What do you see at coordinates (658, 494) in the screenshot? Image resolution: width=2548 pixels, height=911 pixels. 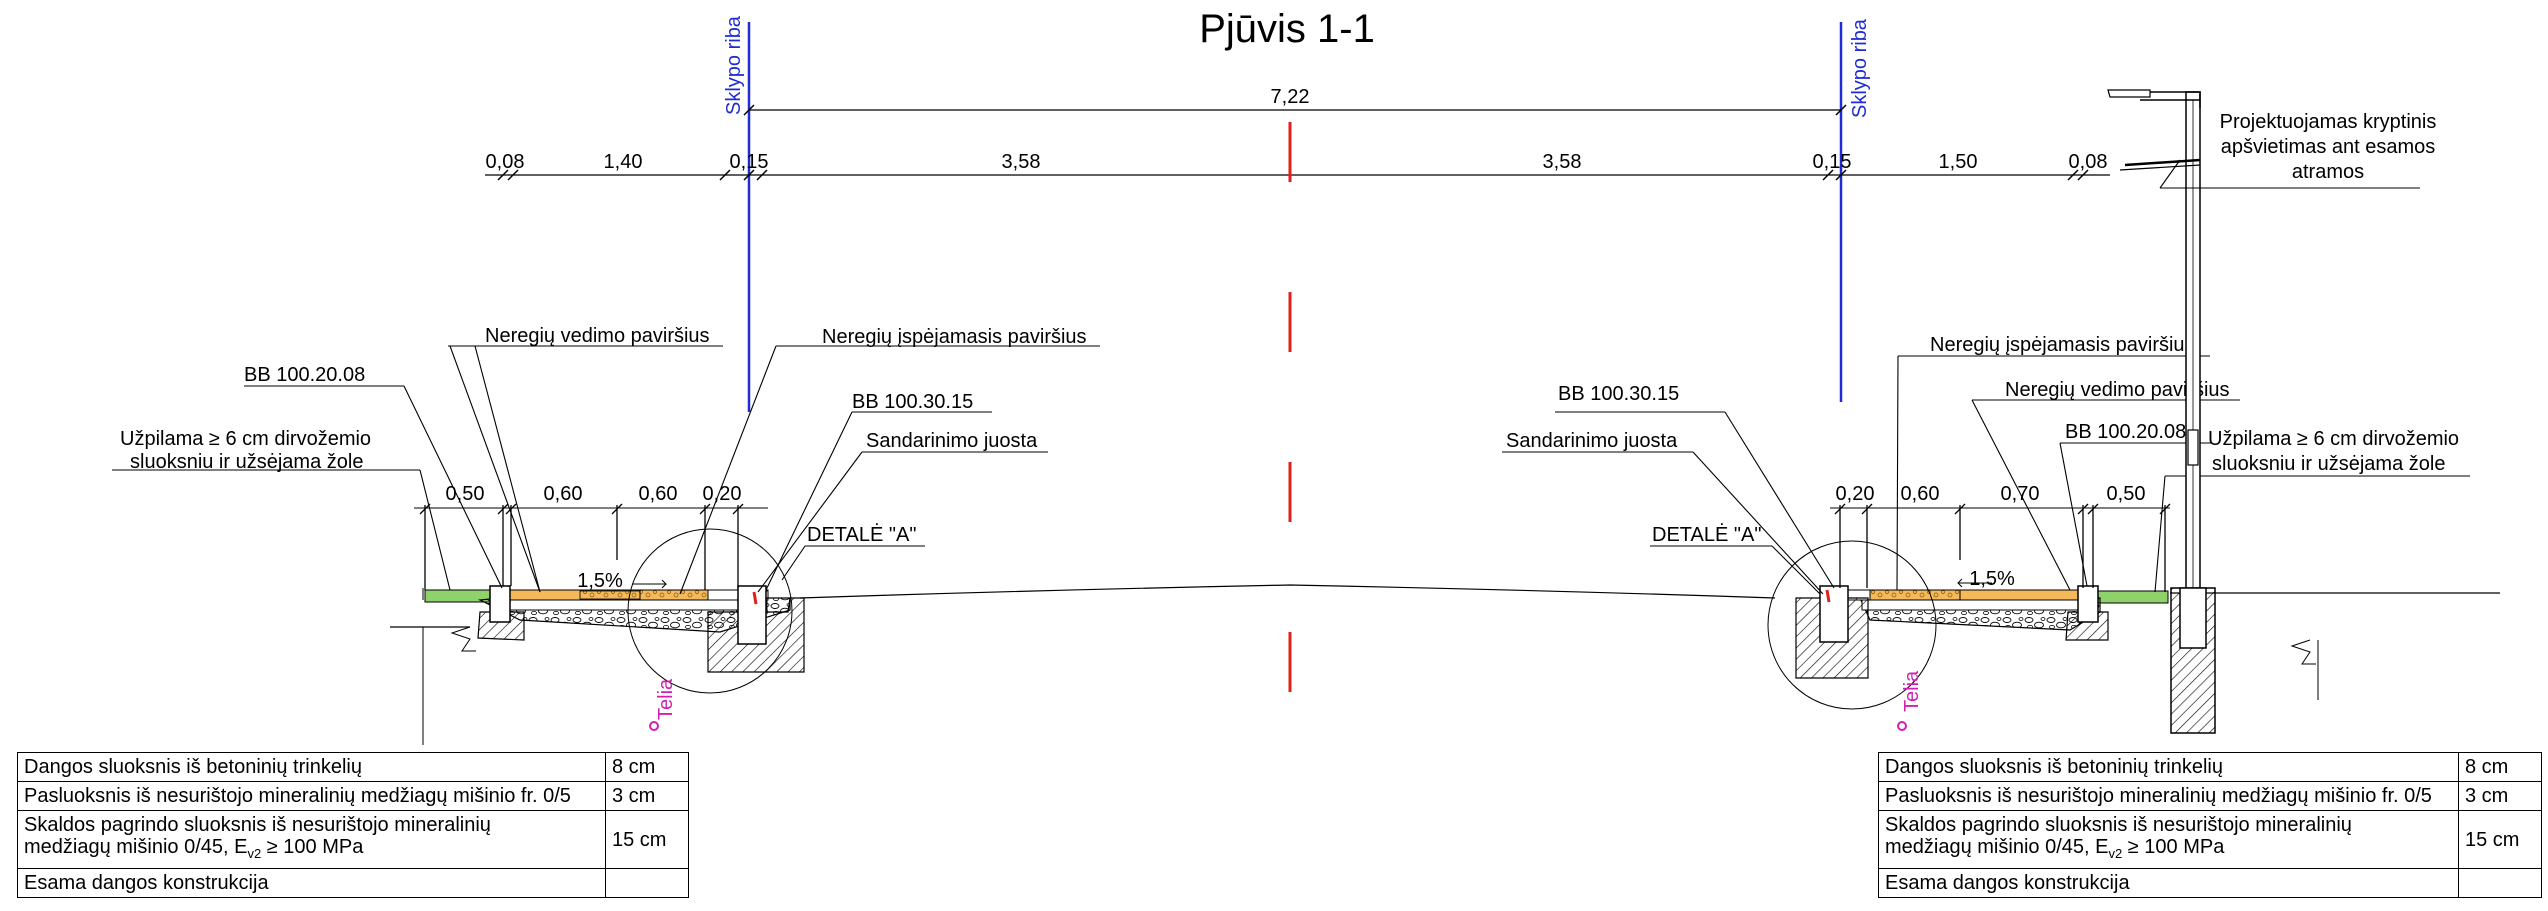 I see `left-detail-dim-2: 0,60` at bounding box center [658, 494].